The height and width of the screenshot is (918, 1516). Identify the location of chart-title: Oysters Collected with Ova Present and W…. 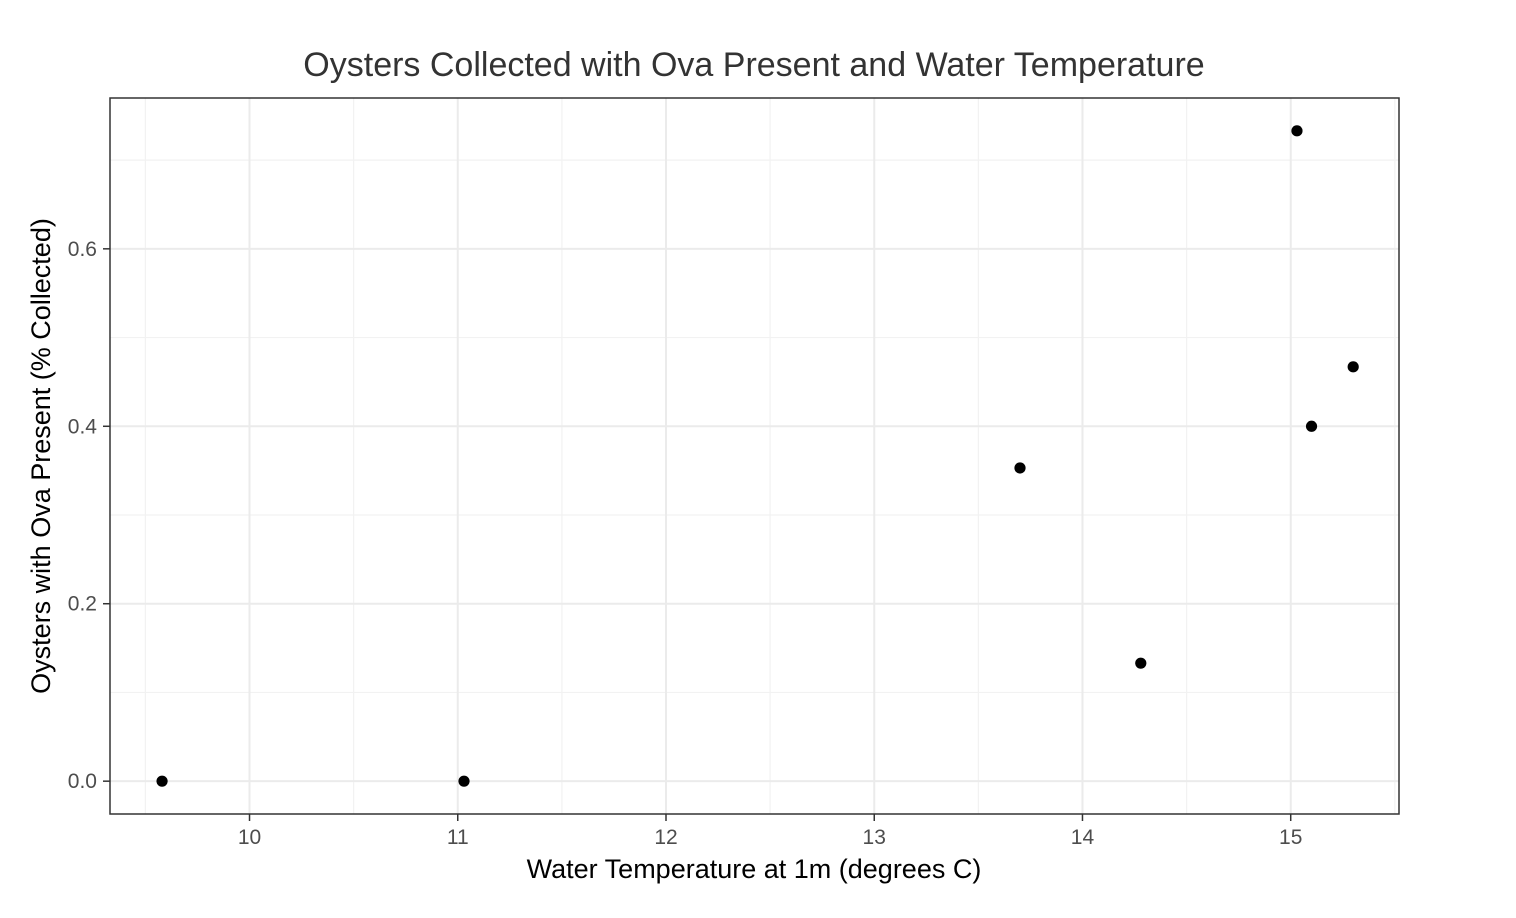
(753, 65).